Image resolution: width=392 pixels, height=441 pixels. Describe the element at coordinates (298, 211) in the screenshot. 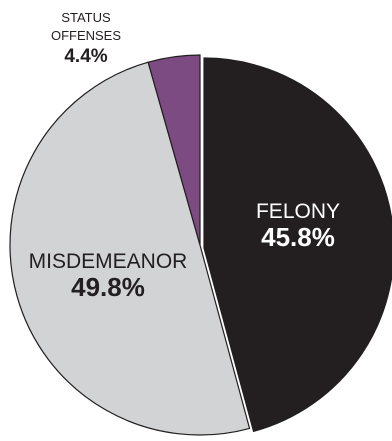

I see `category-label-felony: FELONY` at that location.